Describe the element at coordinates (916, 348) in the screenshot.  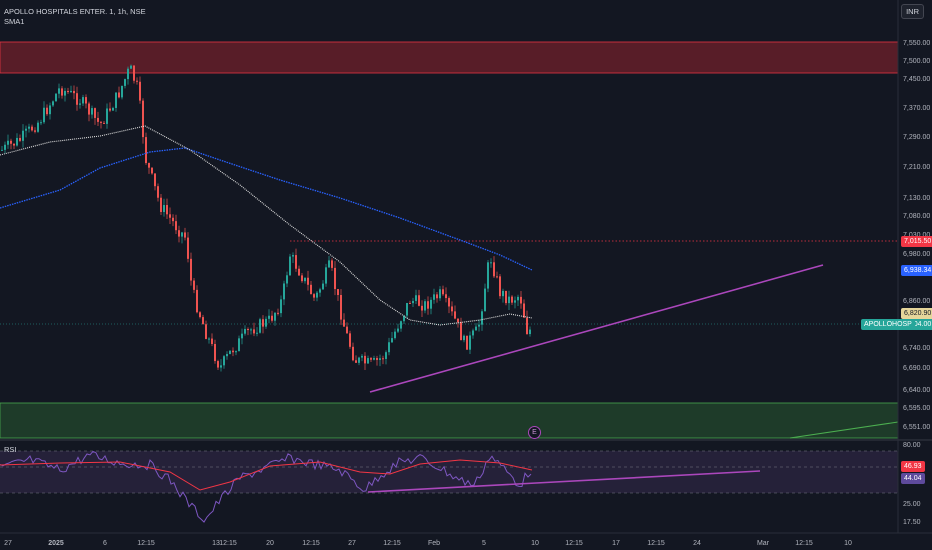
I see `price-tick-label: 6,740.00` at that location.